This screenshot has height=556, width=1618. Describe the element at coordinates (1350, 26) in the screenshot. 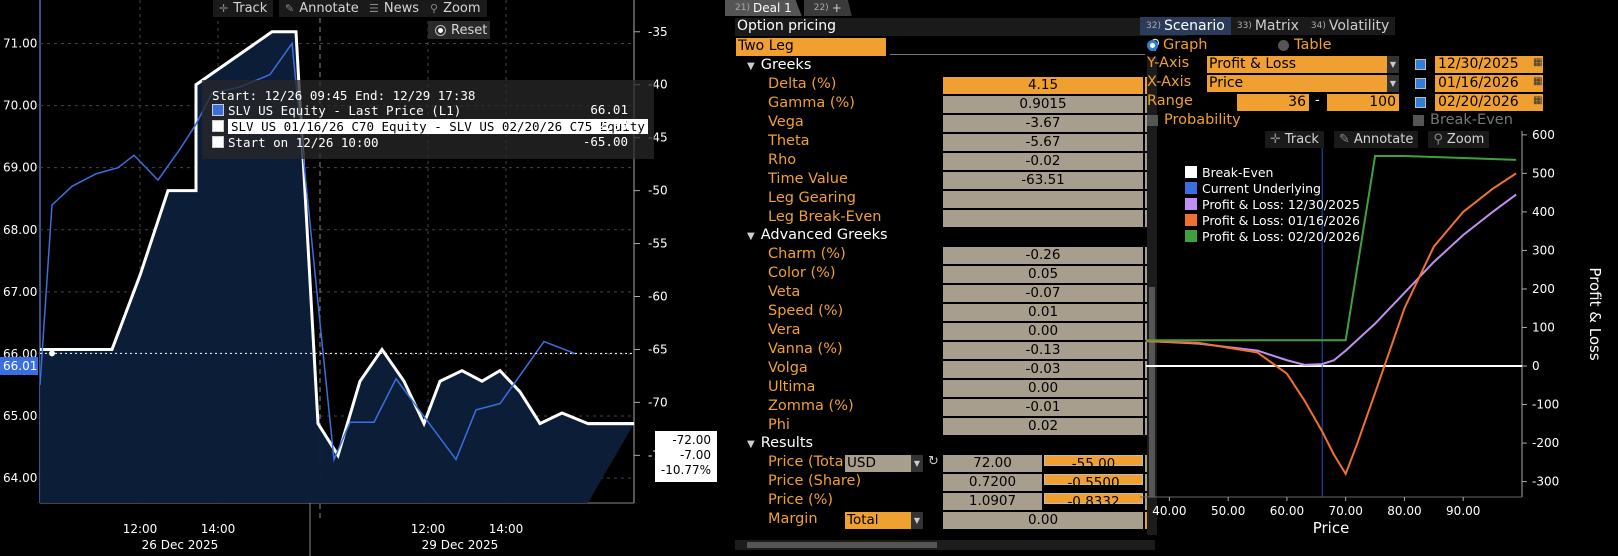

I see `tab-volatility: 34) Volatility` at that location.